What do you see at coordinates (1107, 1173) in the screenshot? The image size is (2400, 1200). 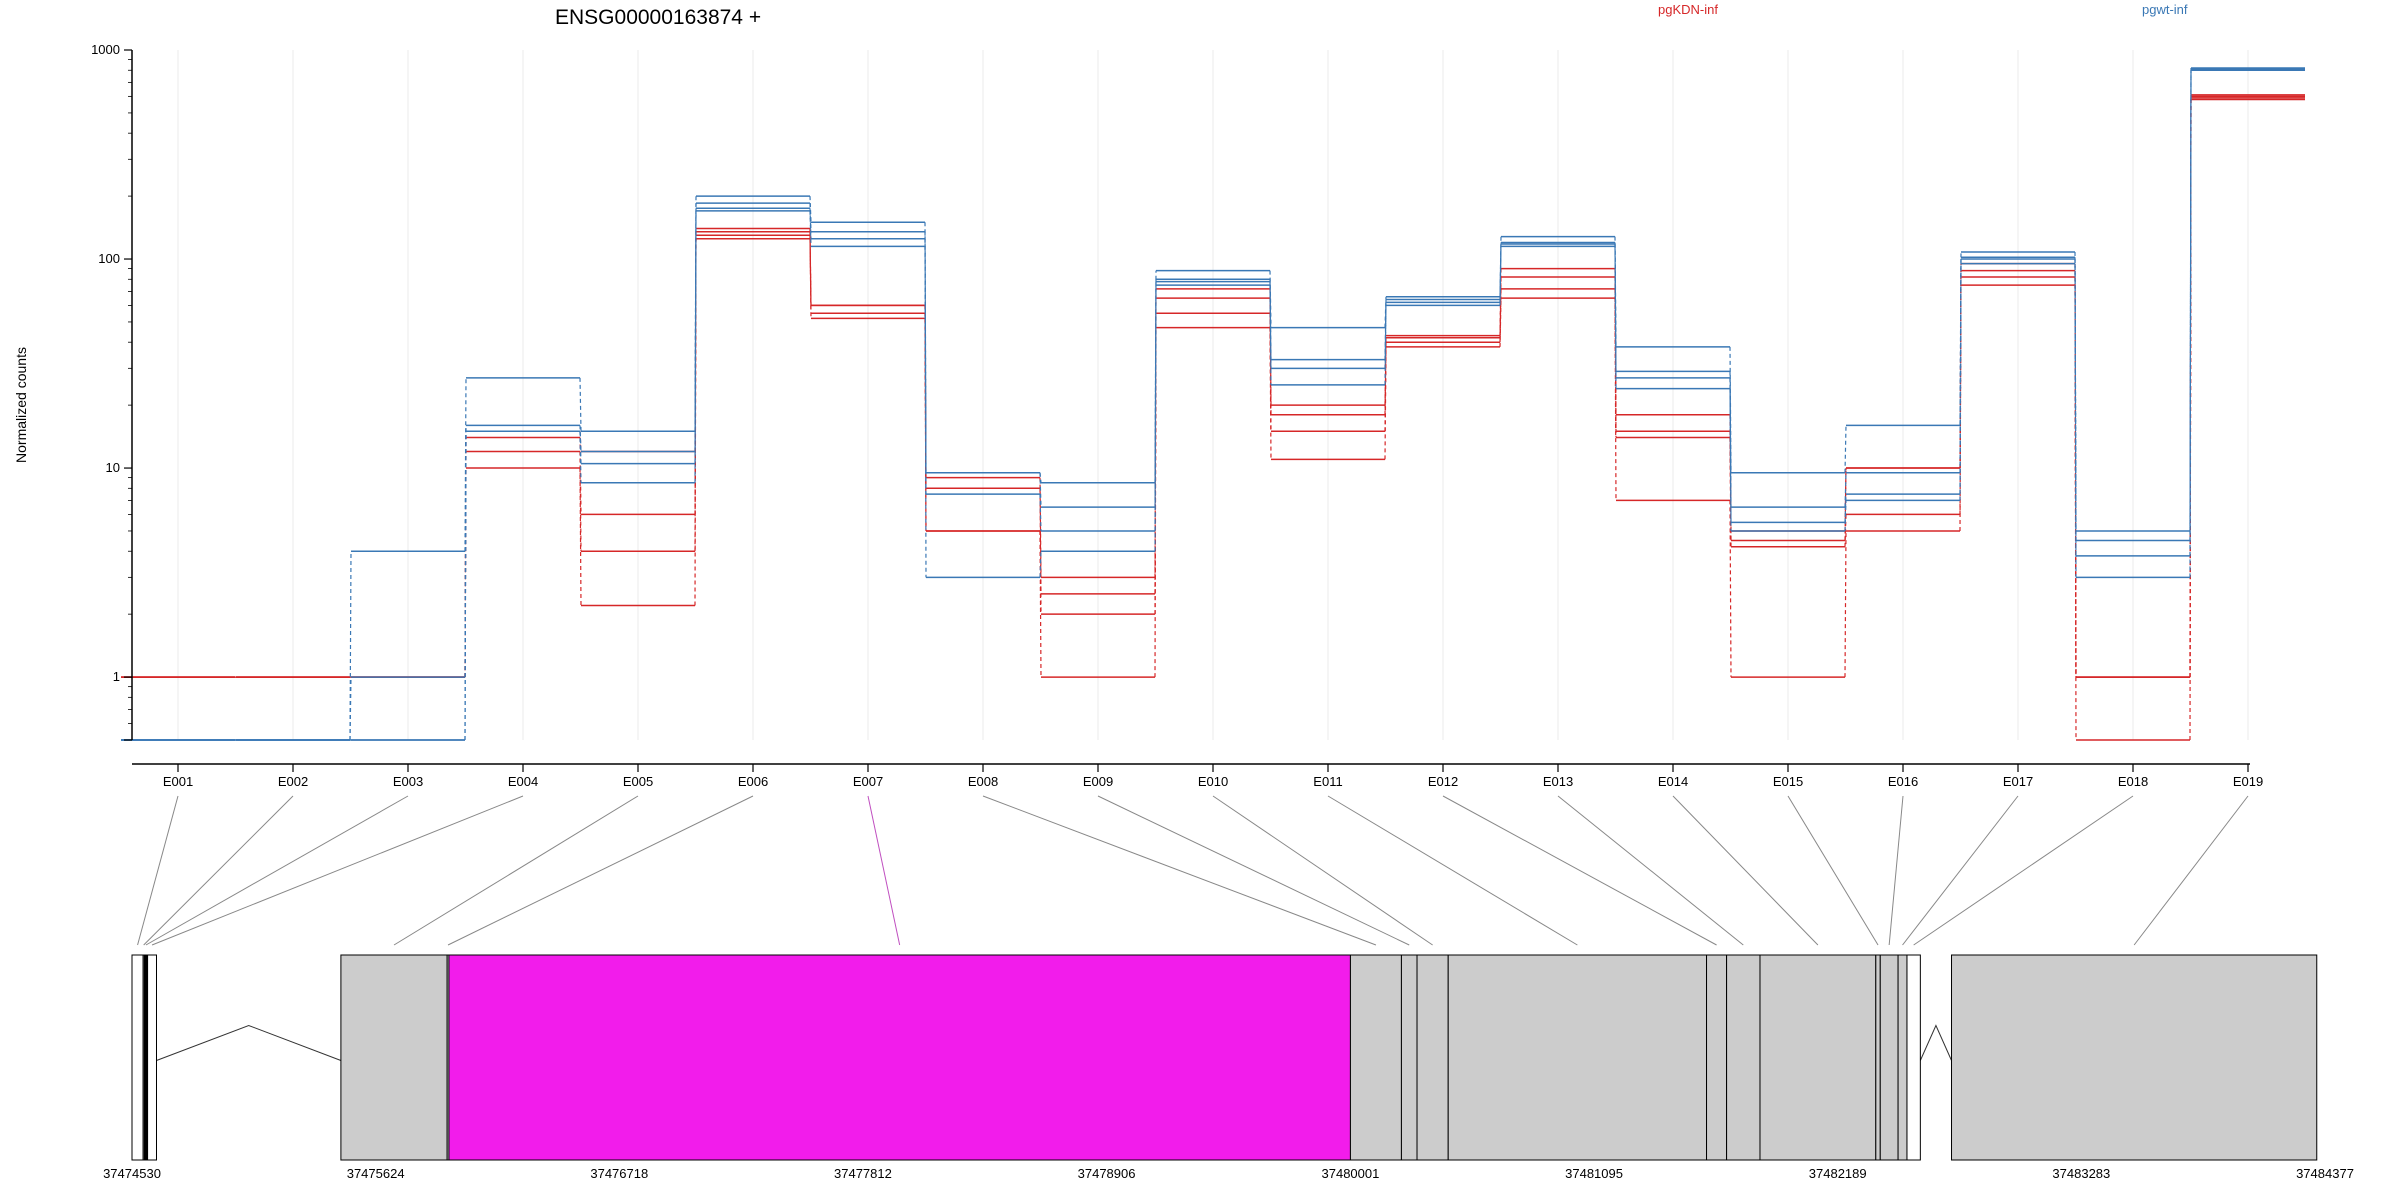 I see `coord-label: 37478906` at bounding box center [1107, 1173].